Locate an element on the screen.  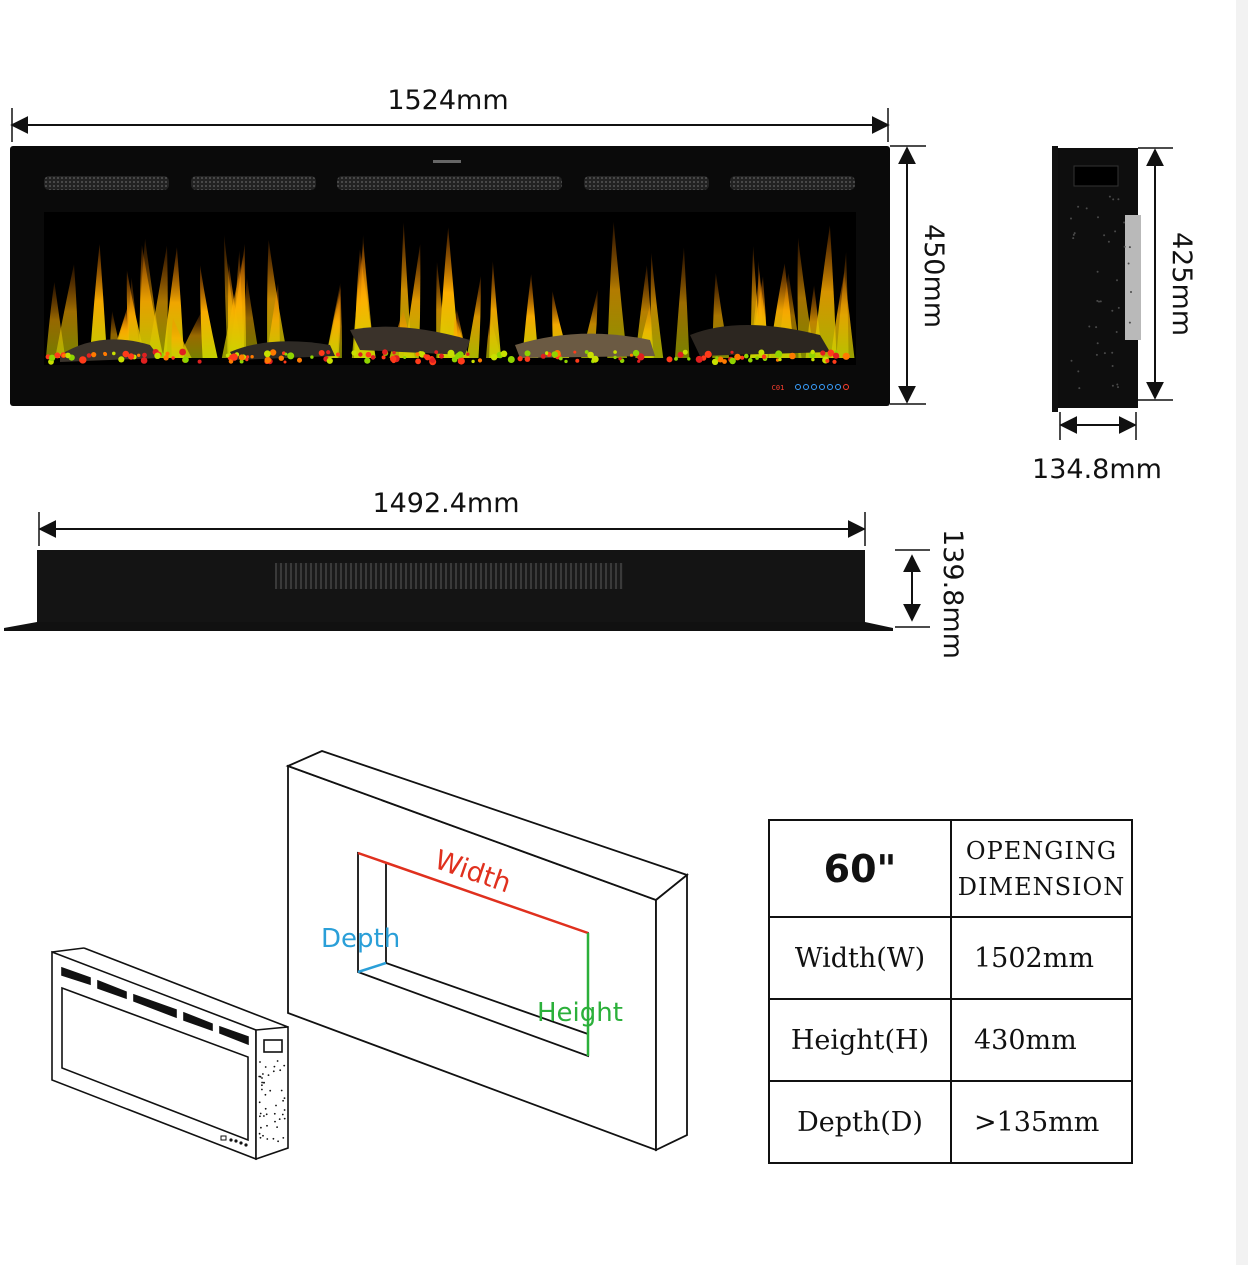
fireplace-vent-c is located at coordinates (155, 1006).